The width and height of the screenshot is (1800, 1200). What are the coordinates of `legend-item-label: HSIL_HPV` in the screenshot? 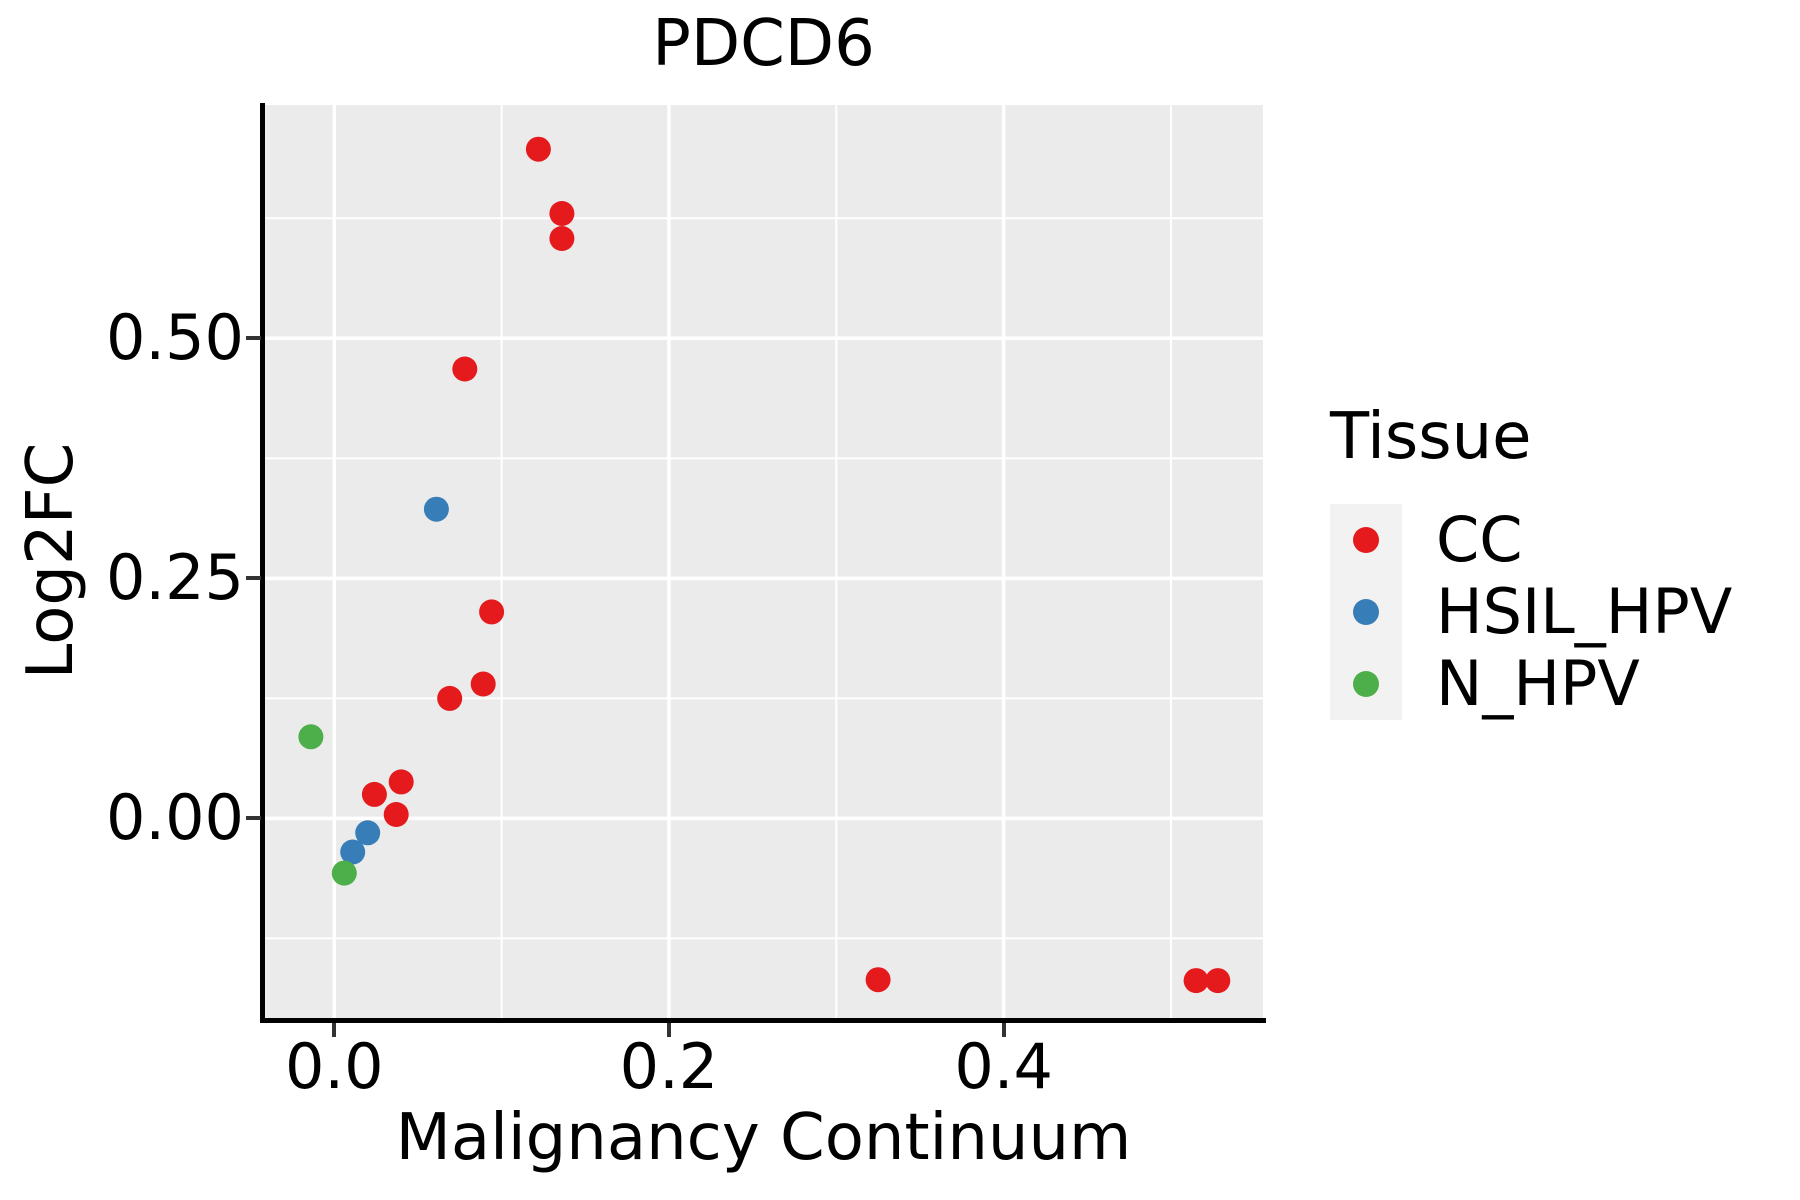 It's located at (1584, 611).